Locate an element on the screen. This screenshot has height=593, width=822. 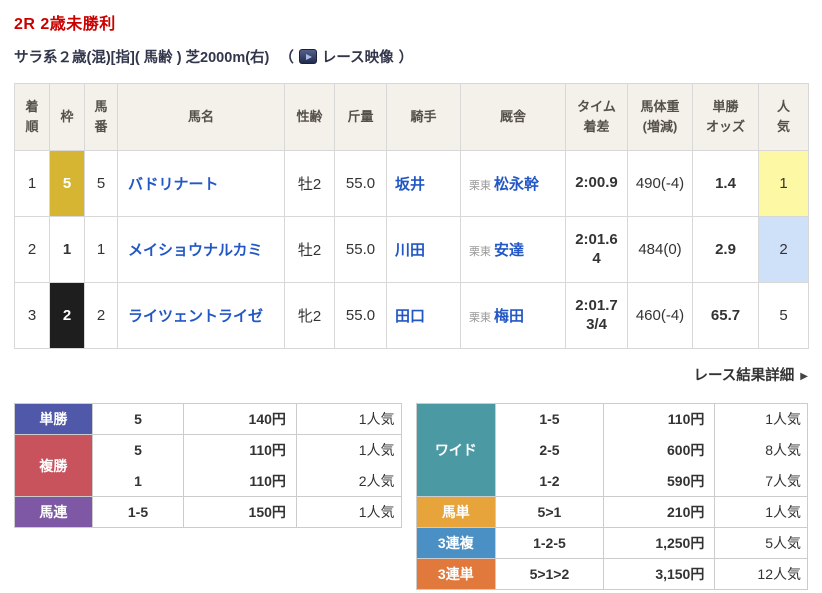
bracket-number: 5 is located at coordinates (67, 183).